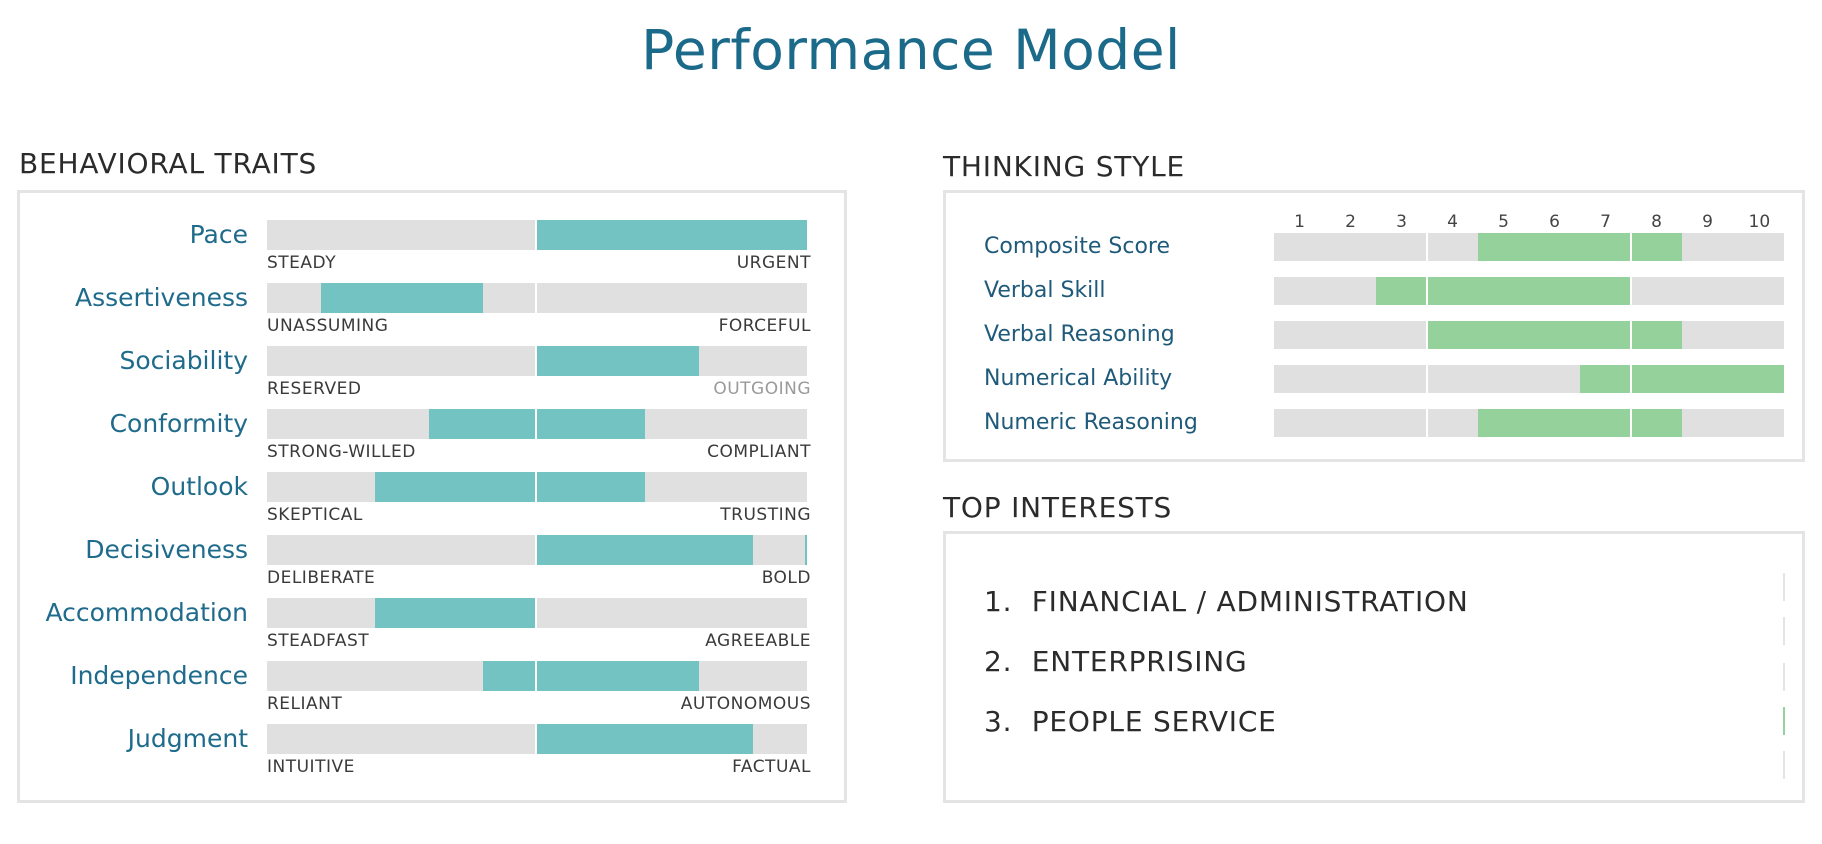 This screenshot has height=844, width=1822. Describe the element at coordinates (1079, 334) in the screenshot. I see `thinking-row-label: Verbal Reasoning` at that location.